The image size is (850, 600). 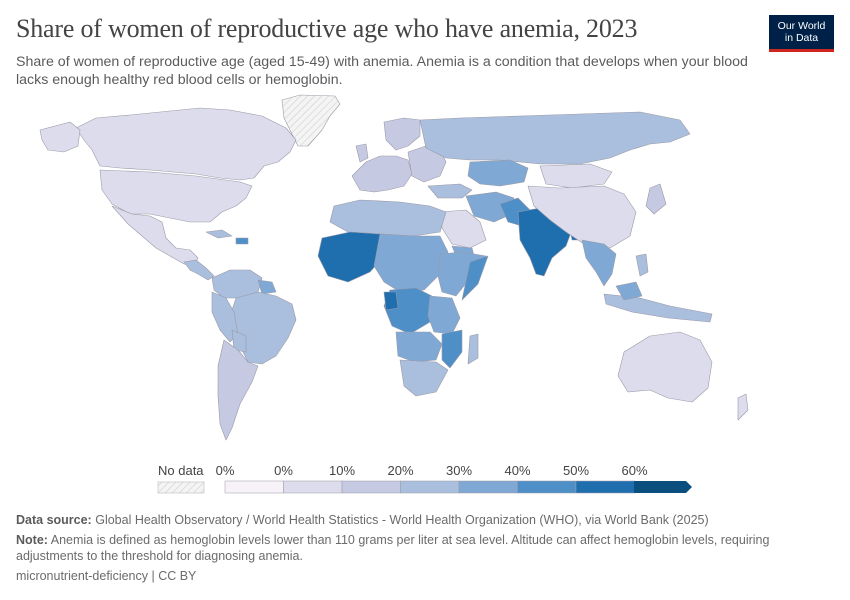 I want to click on legend-tick-label: 10%, so click(x=342, y=470).